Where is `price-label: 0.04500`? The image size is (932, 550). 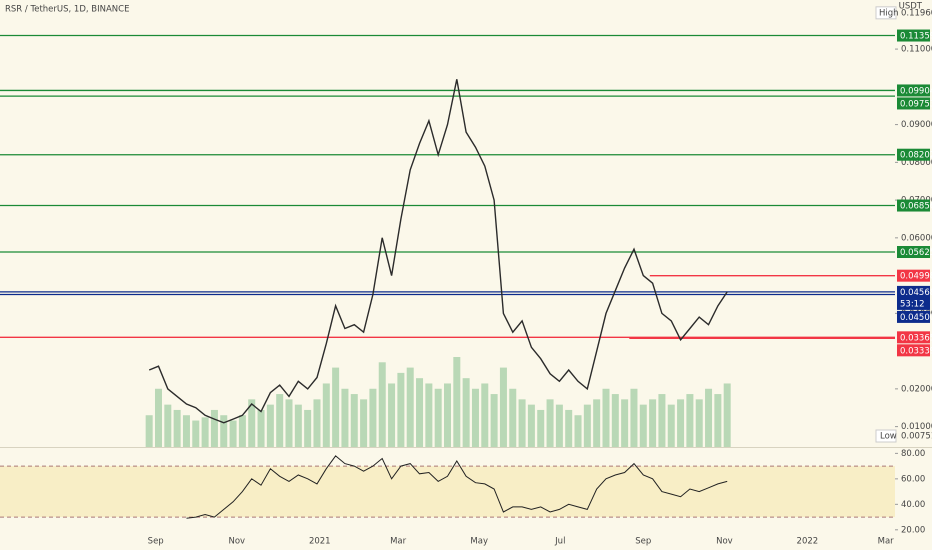
price-label: 0.04500 is located at coordinates (916, 318).